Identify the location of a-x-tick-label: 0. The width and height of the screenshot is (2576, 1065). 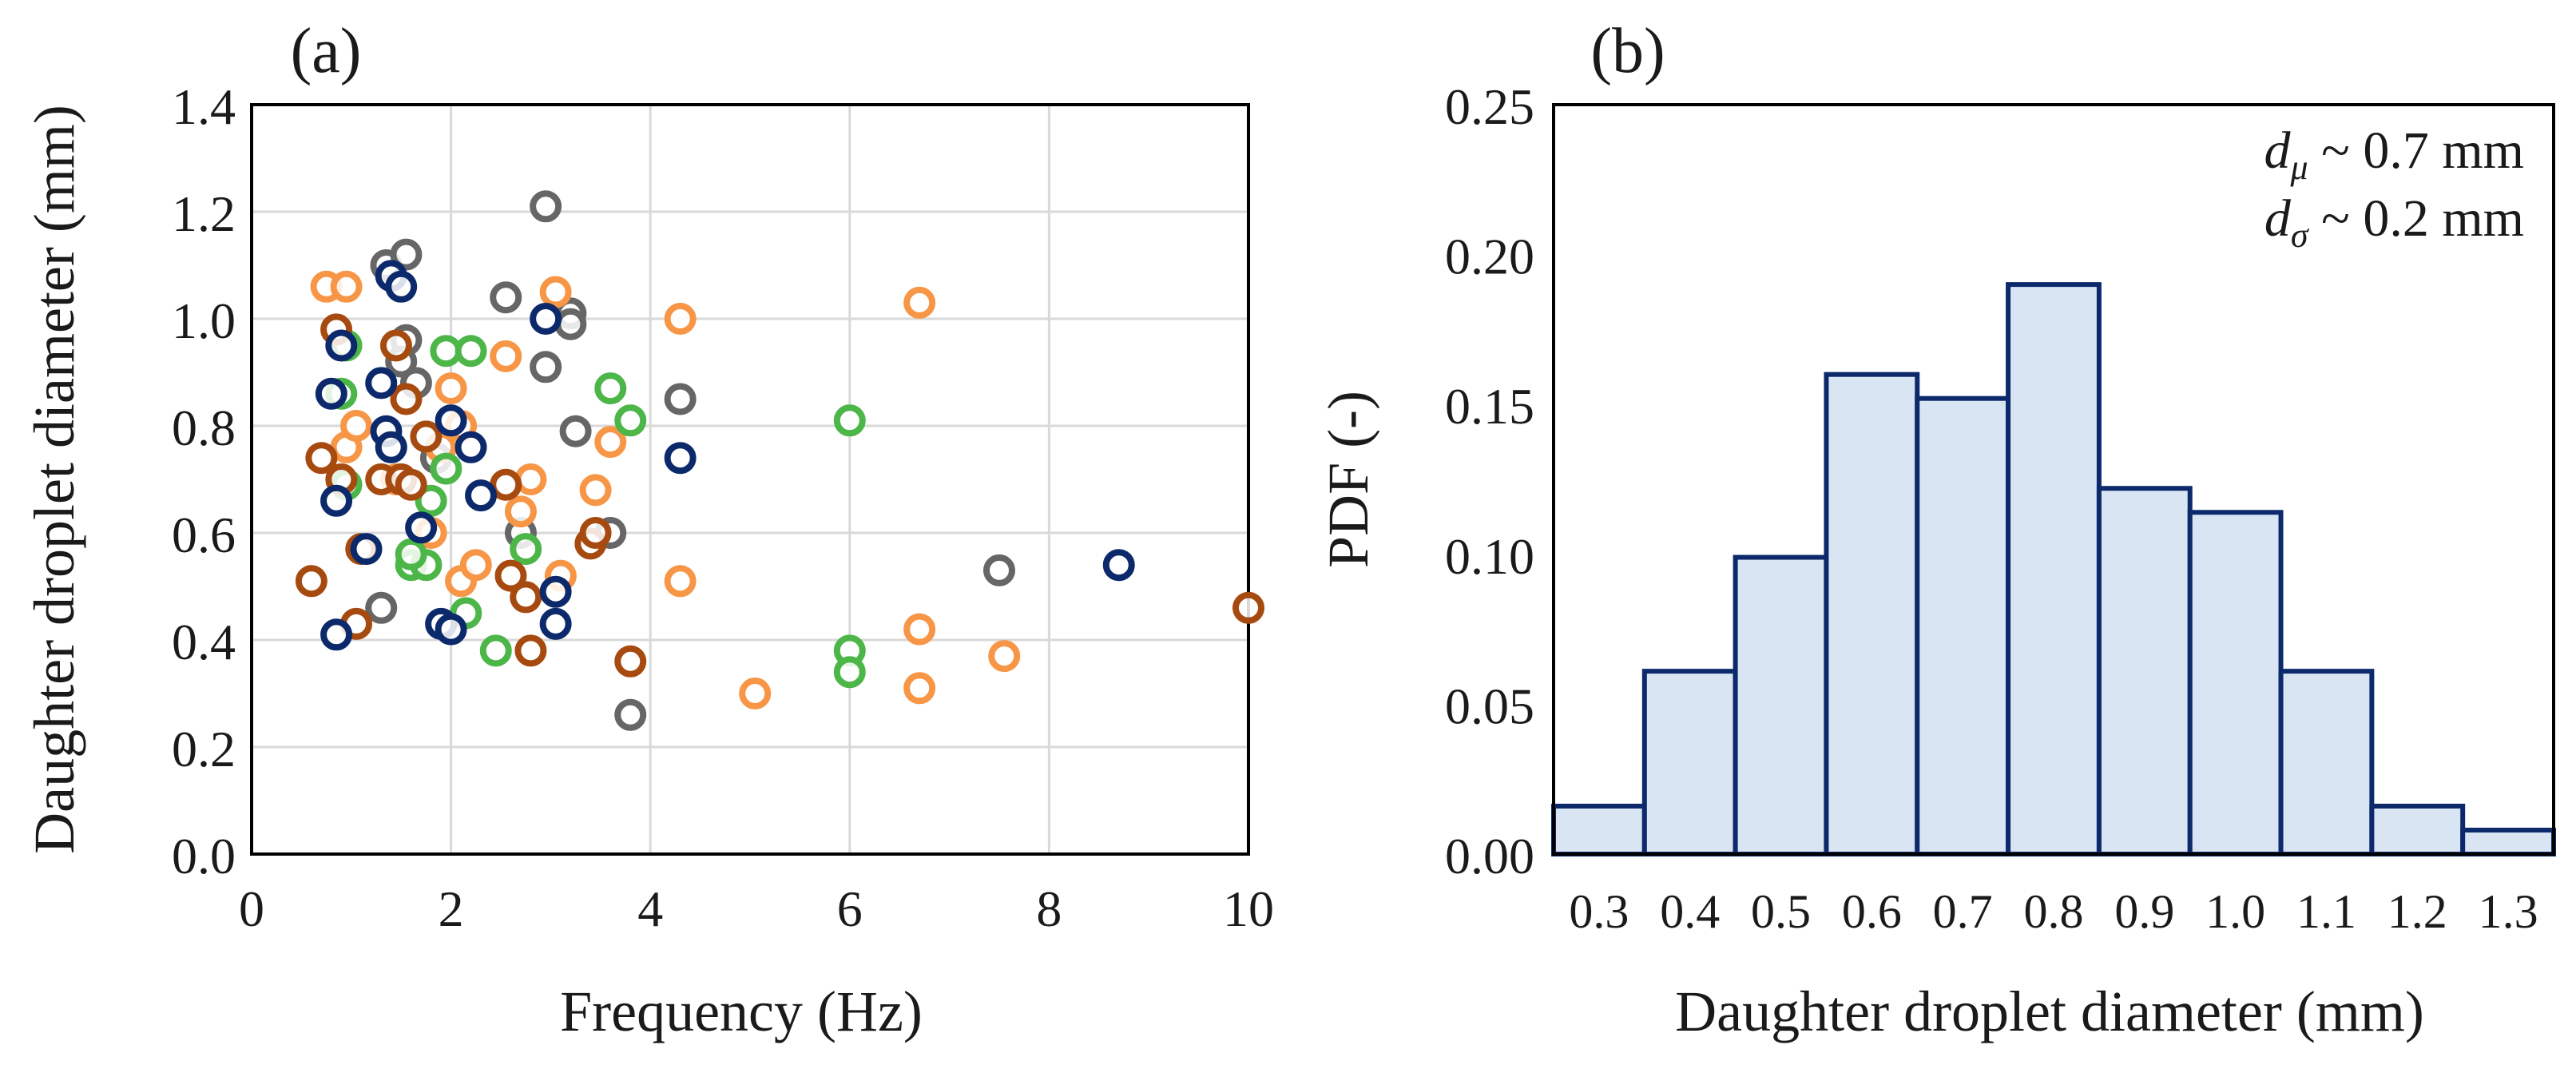
(251, 908).